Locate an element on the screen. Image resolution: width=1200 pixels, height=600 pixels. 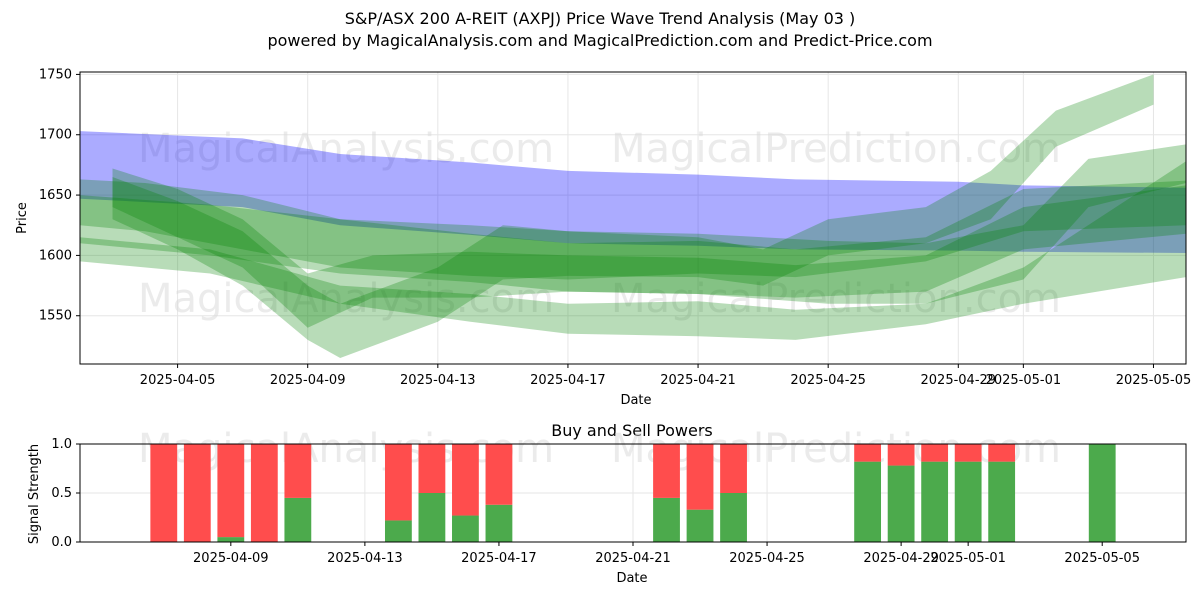
price-x-tick-label: 2025-04-25 is located at coordinates (828, 380).